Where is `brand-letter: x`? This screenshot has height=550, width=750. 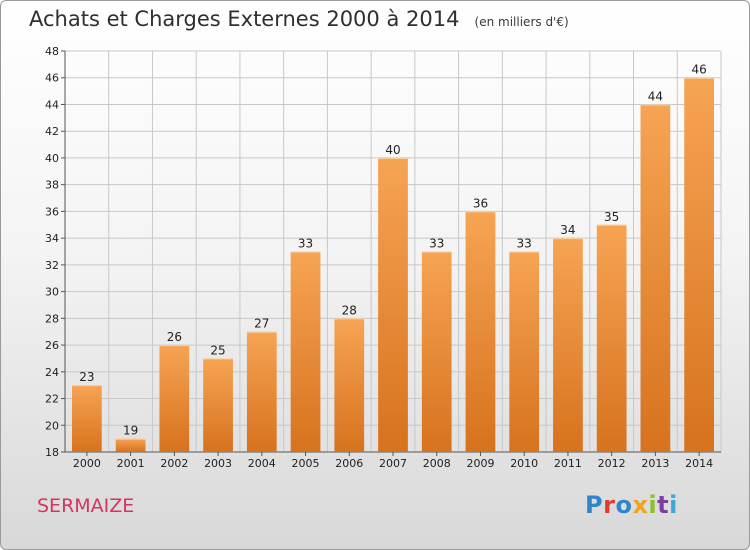
brand-letter: x is located at coordinates (640, 505).